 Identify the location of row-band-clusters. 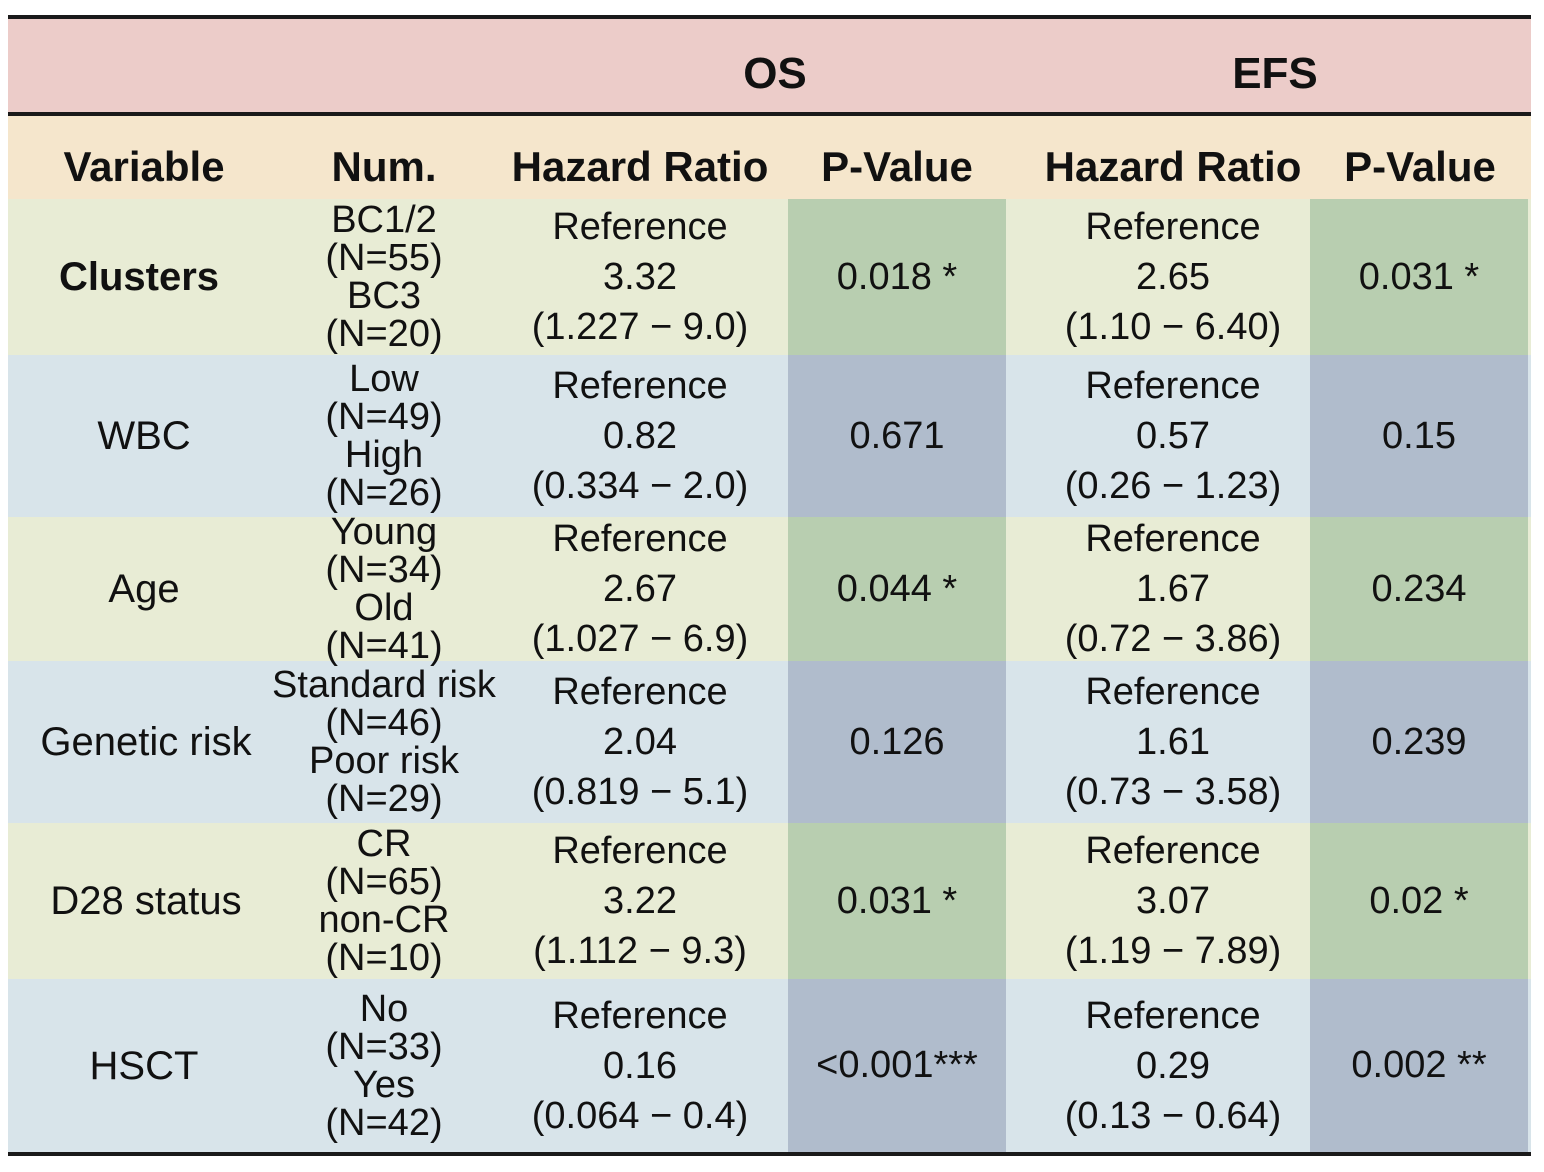
(769, 277).